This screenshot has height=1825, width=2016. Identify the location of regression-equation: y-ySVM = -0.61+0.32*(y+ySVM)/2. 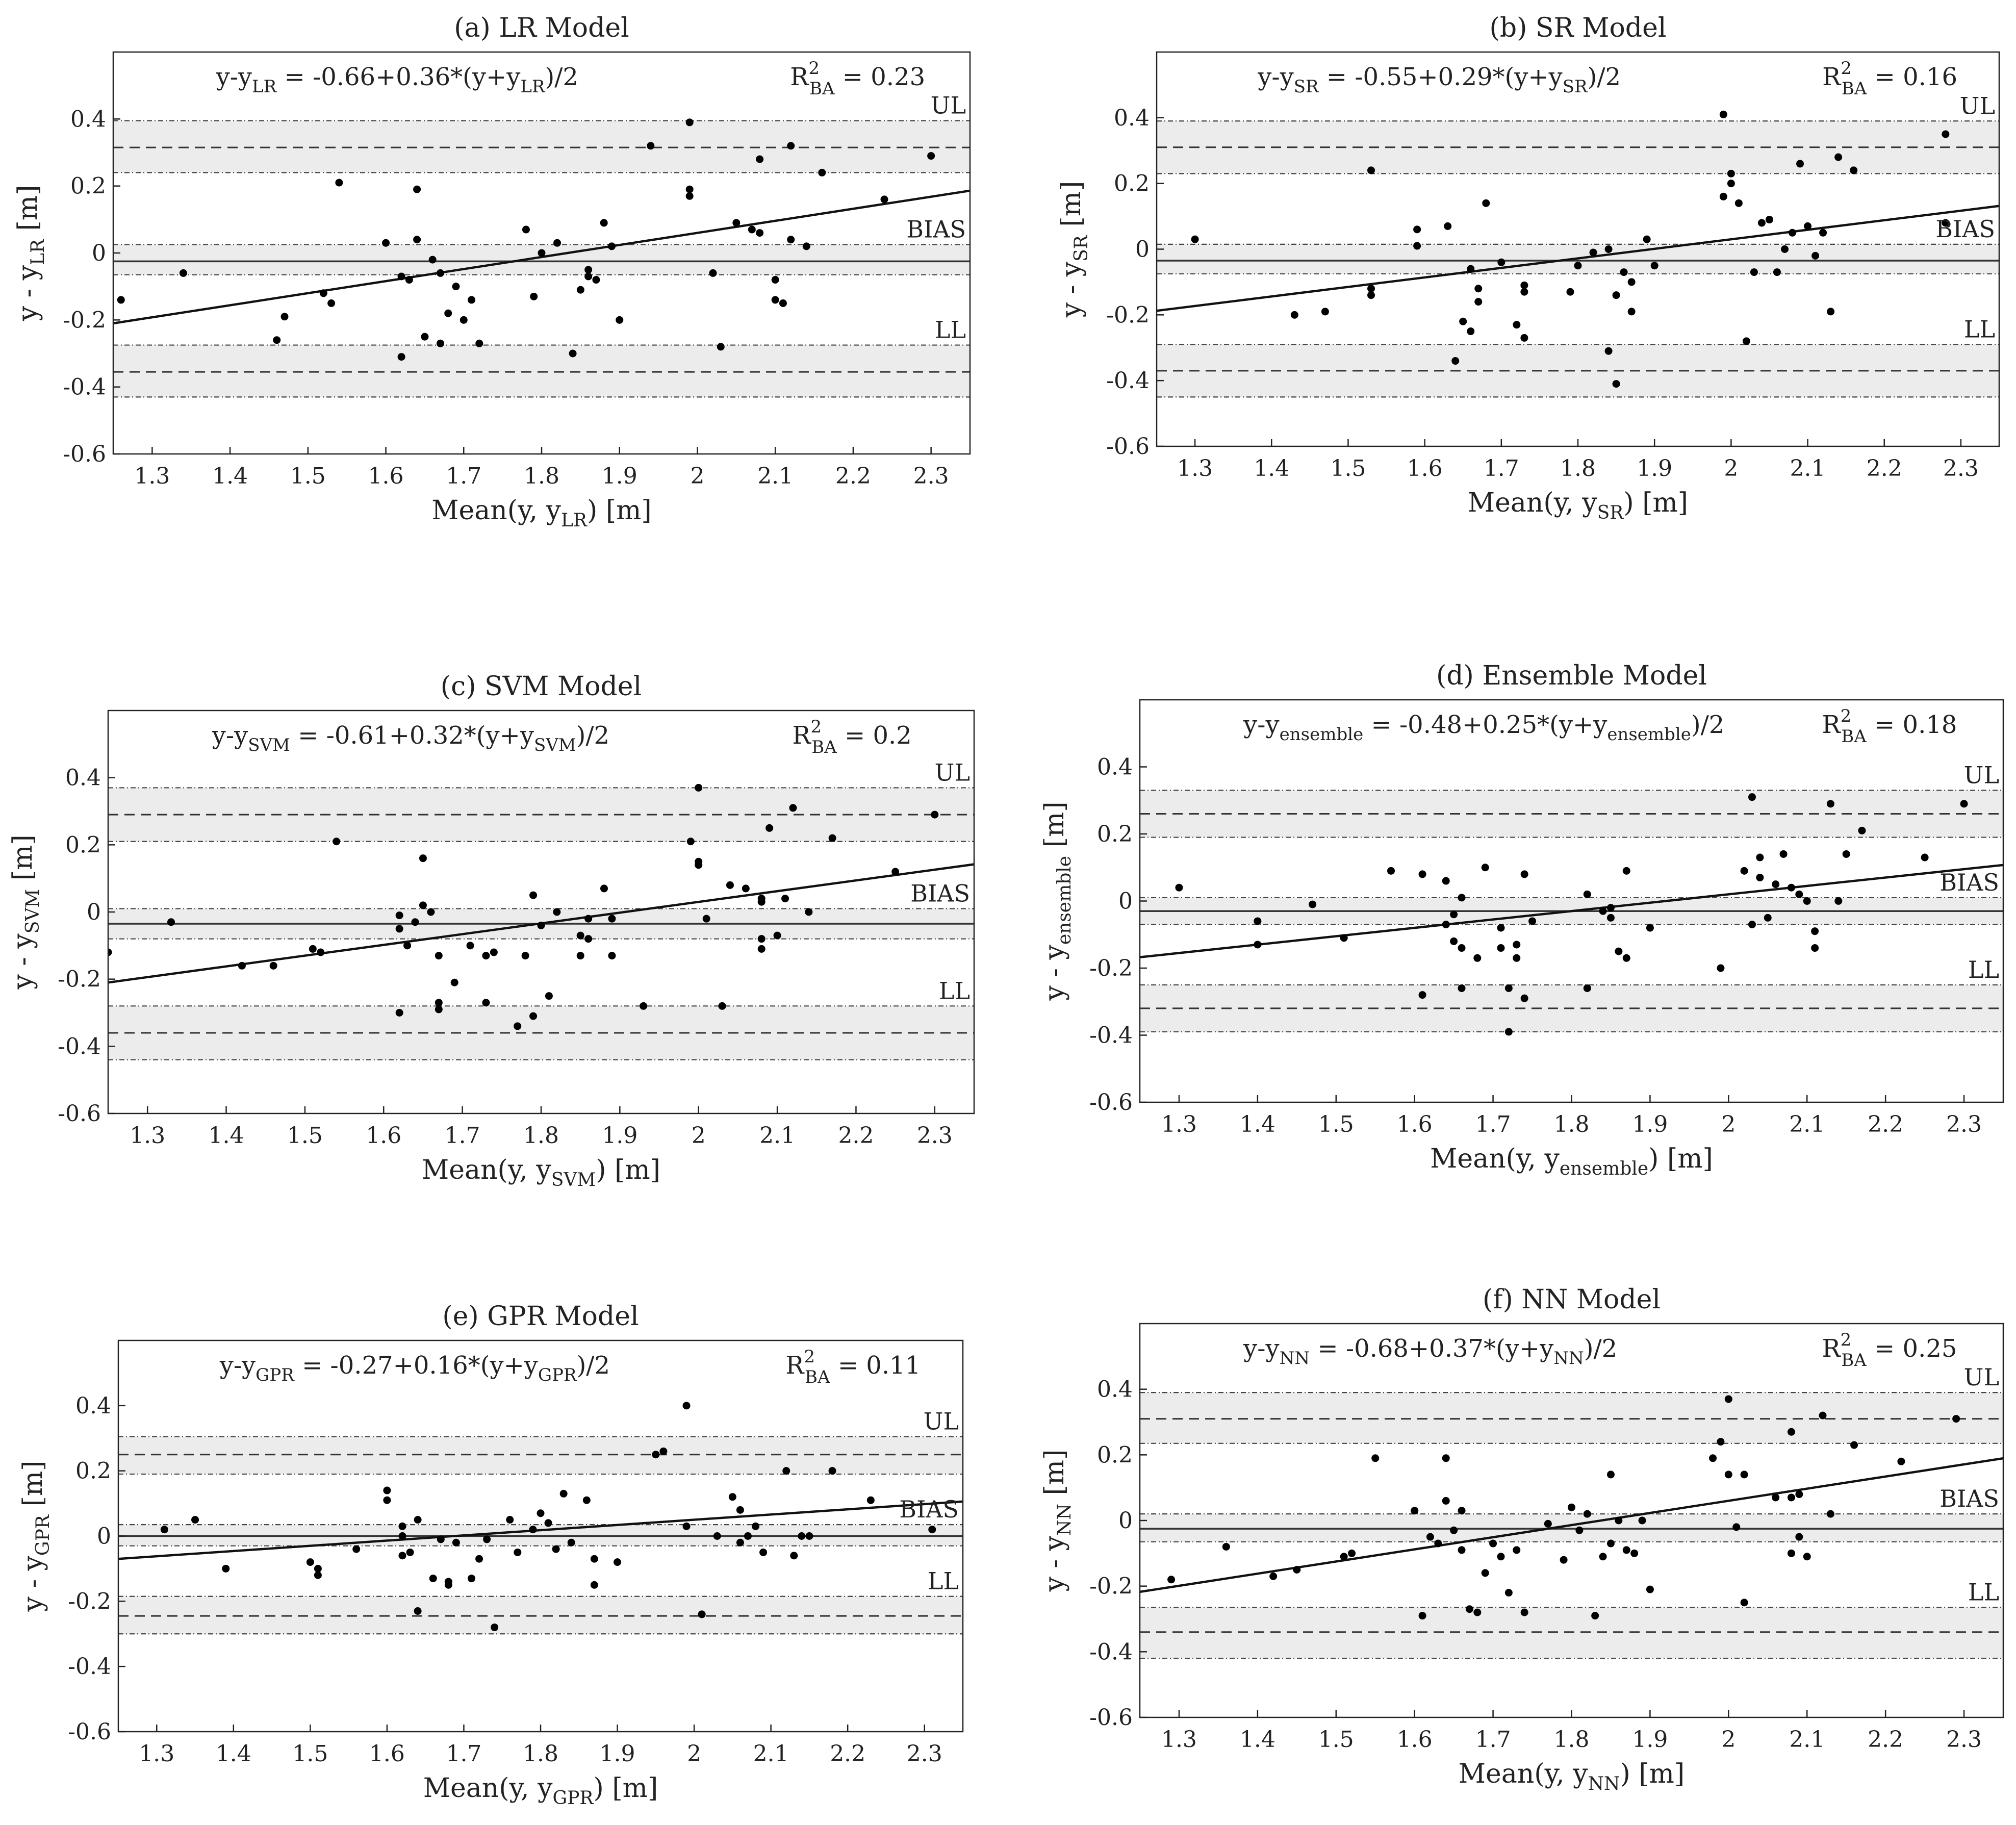
(410, 738).